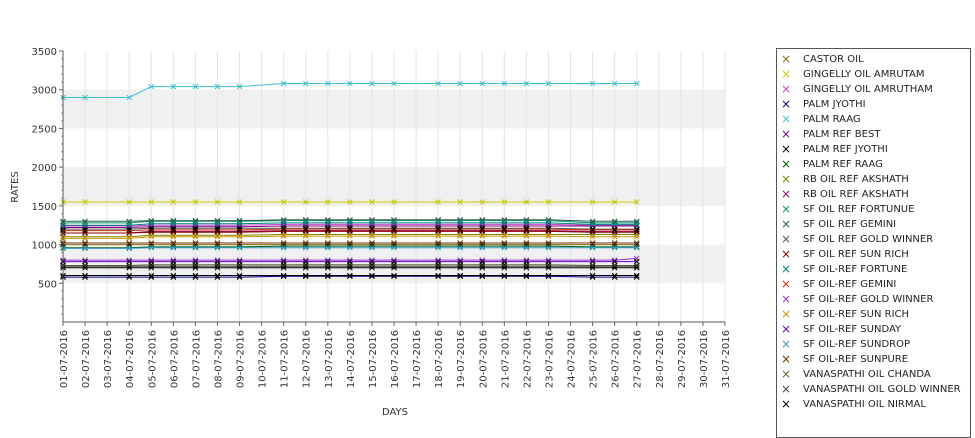  I want to click on legend-label: SF OIL REF SUN RICH, so click(856, 254).